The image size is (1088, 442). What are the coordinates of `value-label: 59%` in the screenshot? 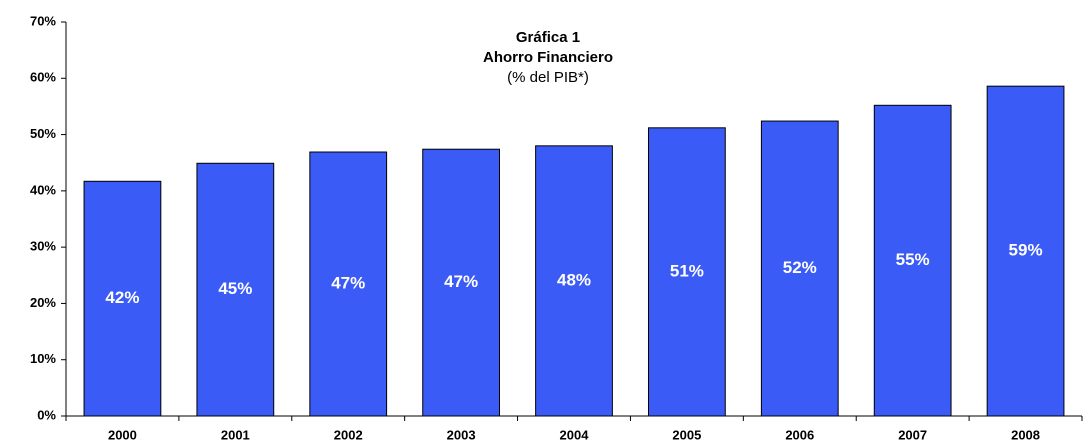 It's located at (1026, 250).